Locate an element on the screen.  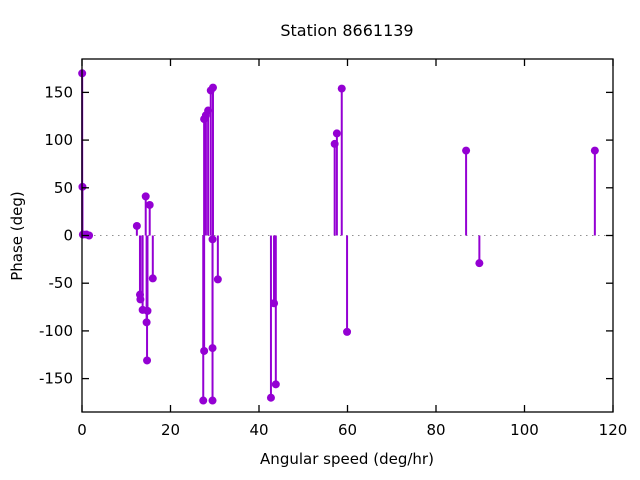
x-tick-label: 0 is located at coordinates (82, 430).